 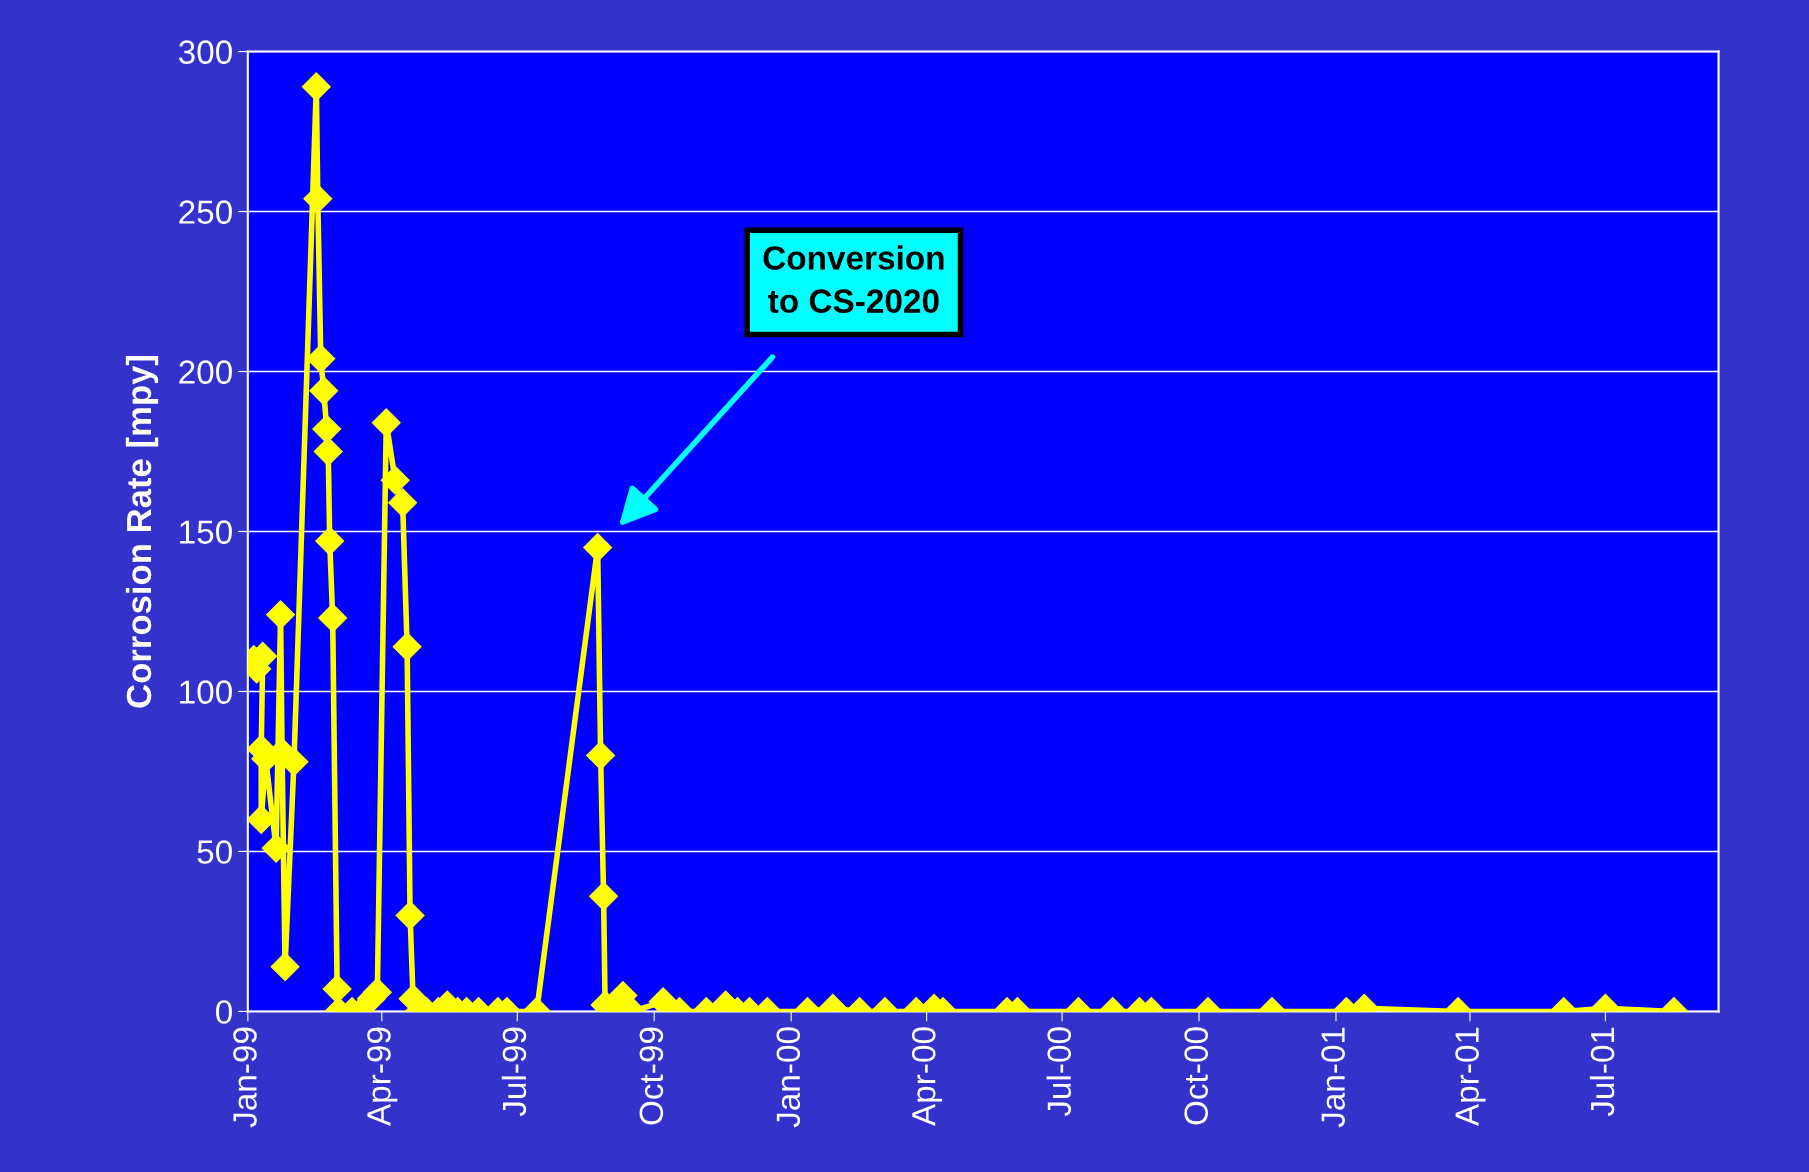 I want to click on y-tick-label: 50, so click(x=214, y=852).